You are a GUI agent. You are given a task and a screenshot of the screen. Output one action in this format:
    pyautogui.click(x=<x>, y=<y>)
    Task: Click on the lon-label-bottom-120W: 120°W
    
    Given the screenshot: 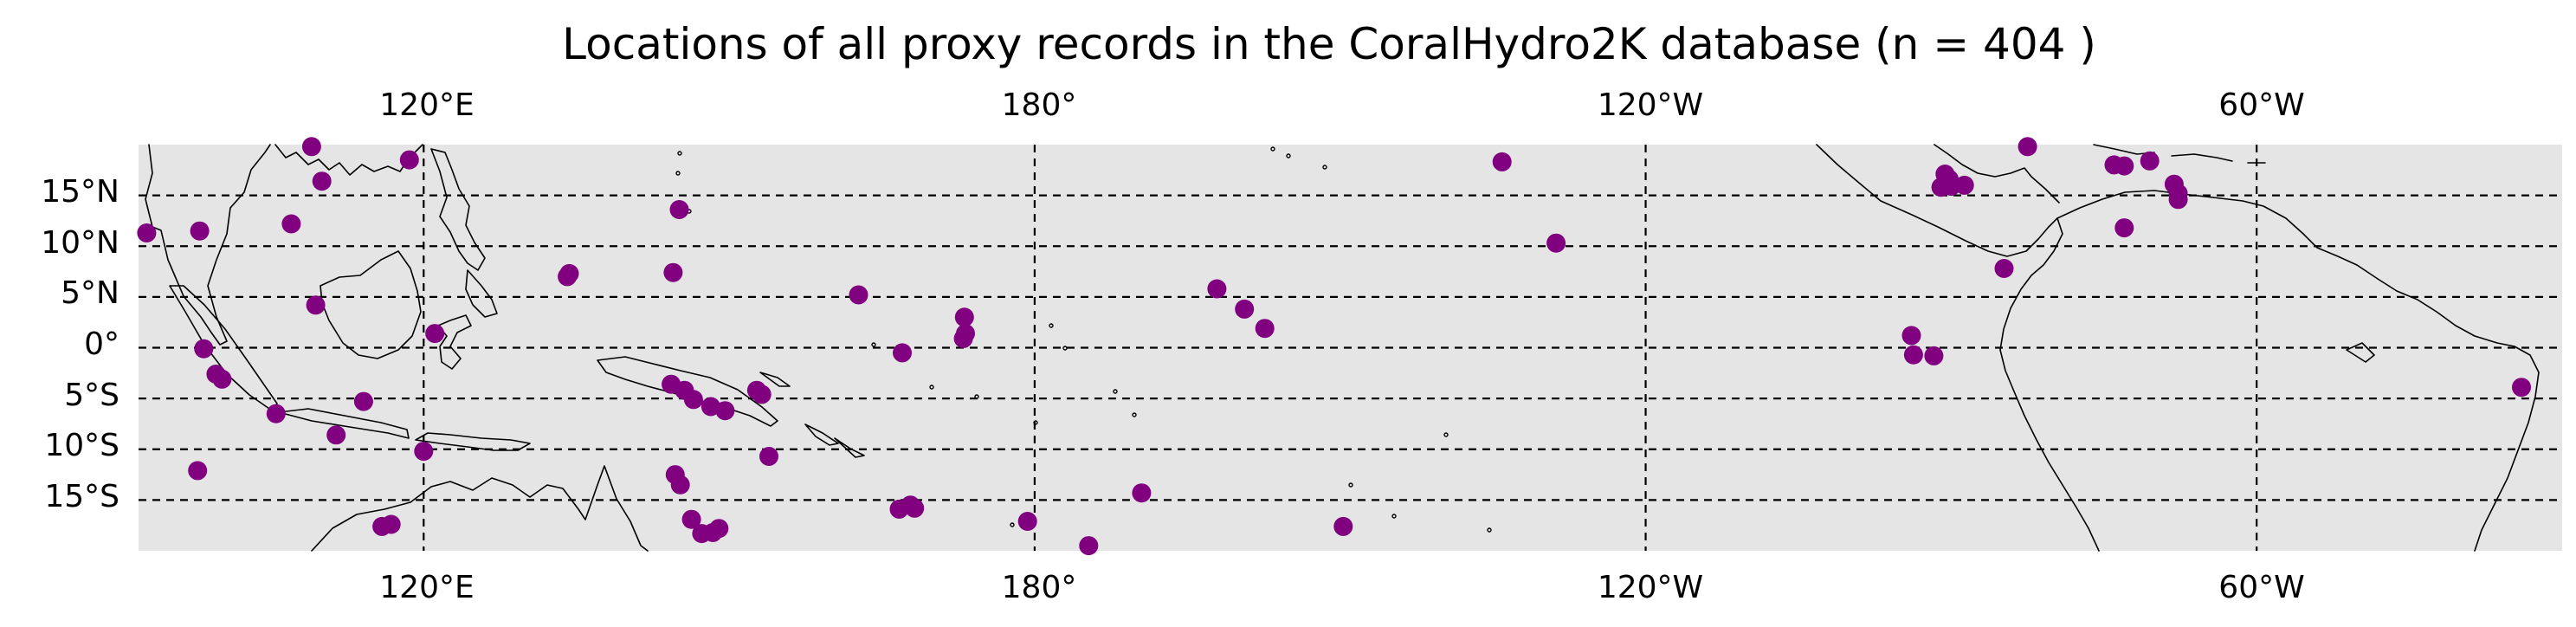 What is the action you would take?
    pyautogui.click(x=1650, y=587)
    